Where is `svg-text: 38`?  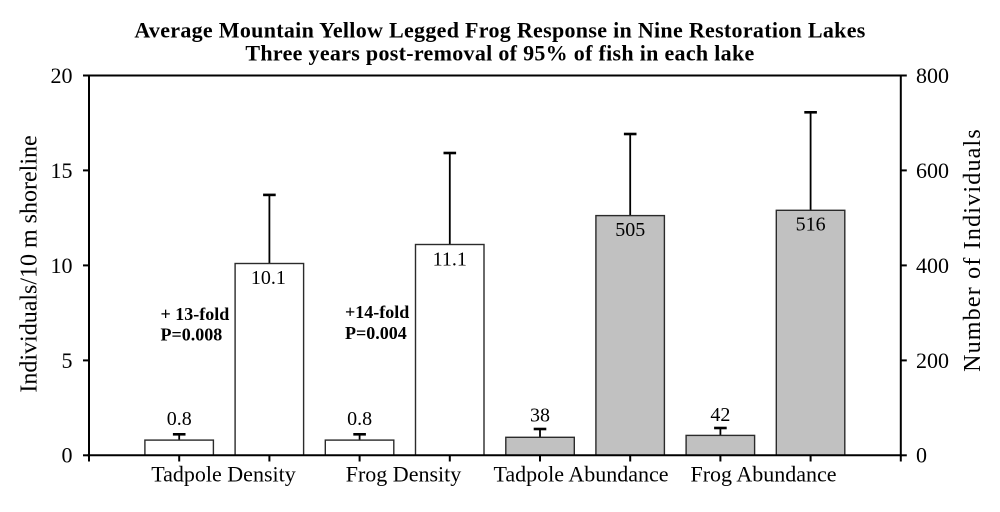
svg-text: 38 is located at coordinates (540, 416).